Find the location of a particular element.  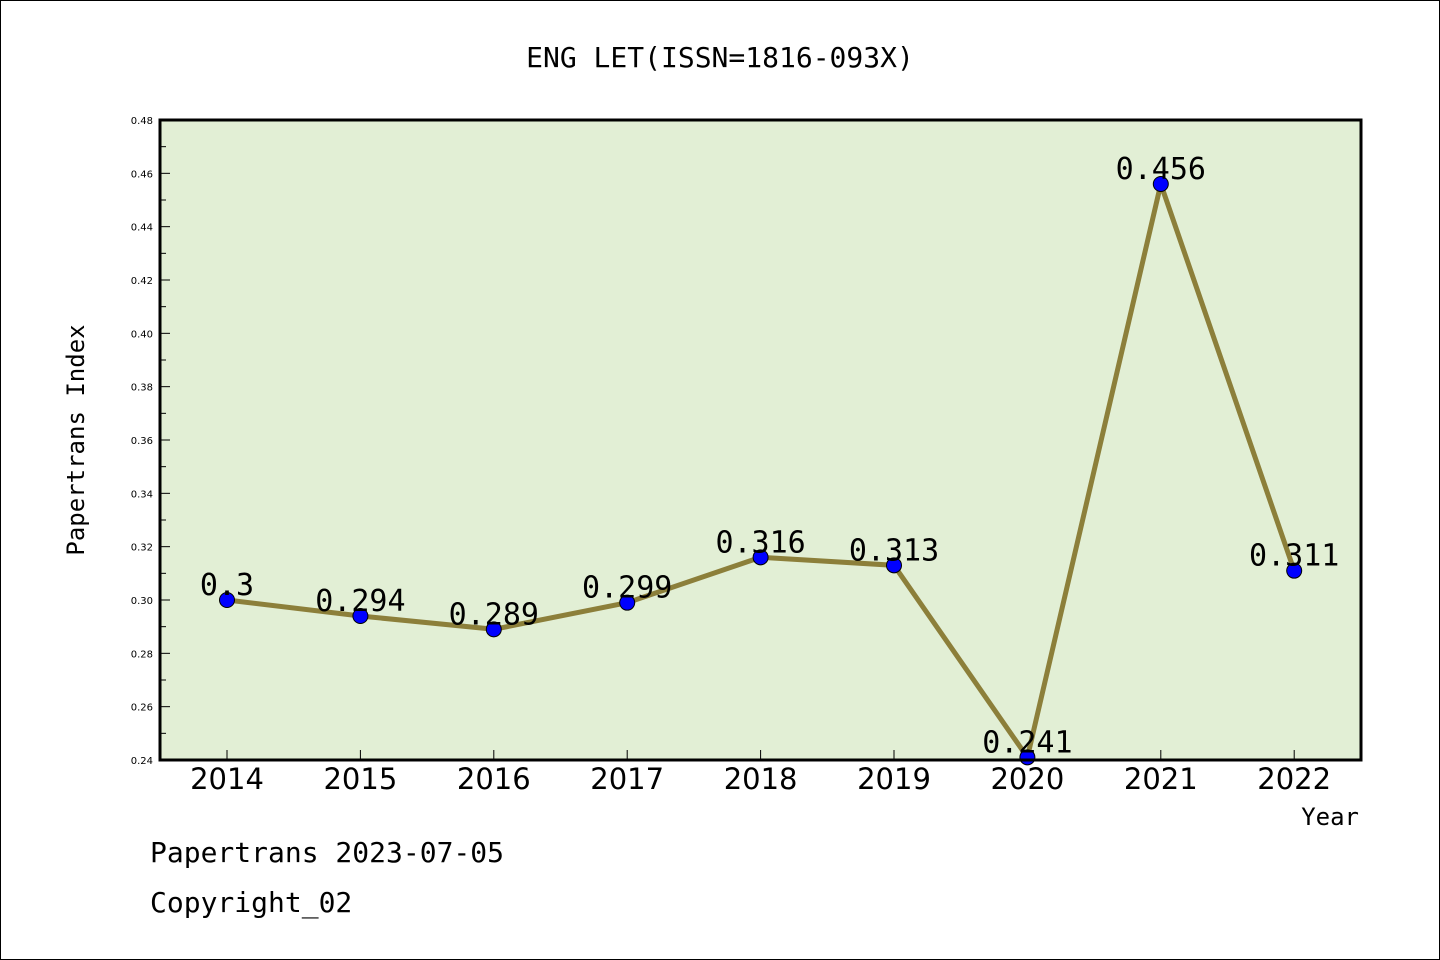

data-label: 0.313 is located at coordinates (894, 550).